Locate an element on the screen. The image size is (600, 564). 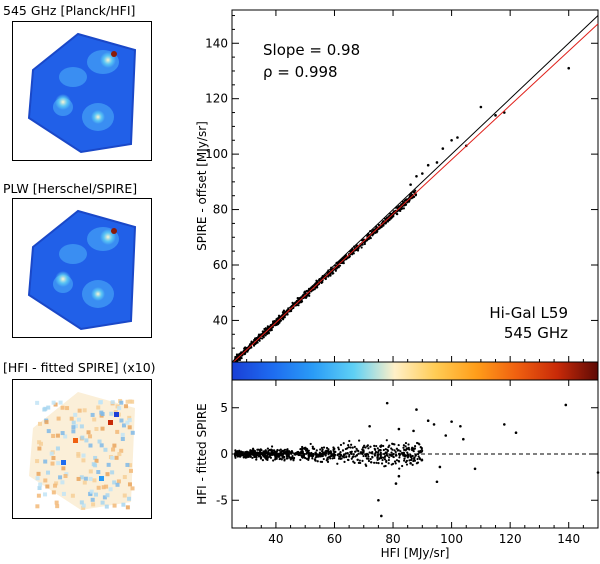
map-spire-image is located at coordinates (82, 270).